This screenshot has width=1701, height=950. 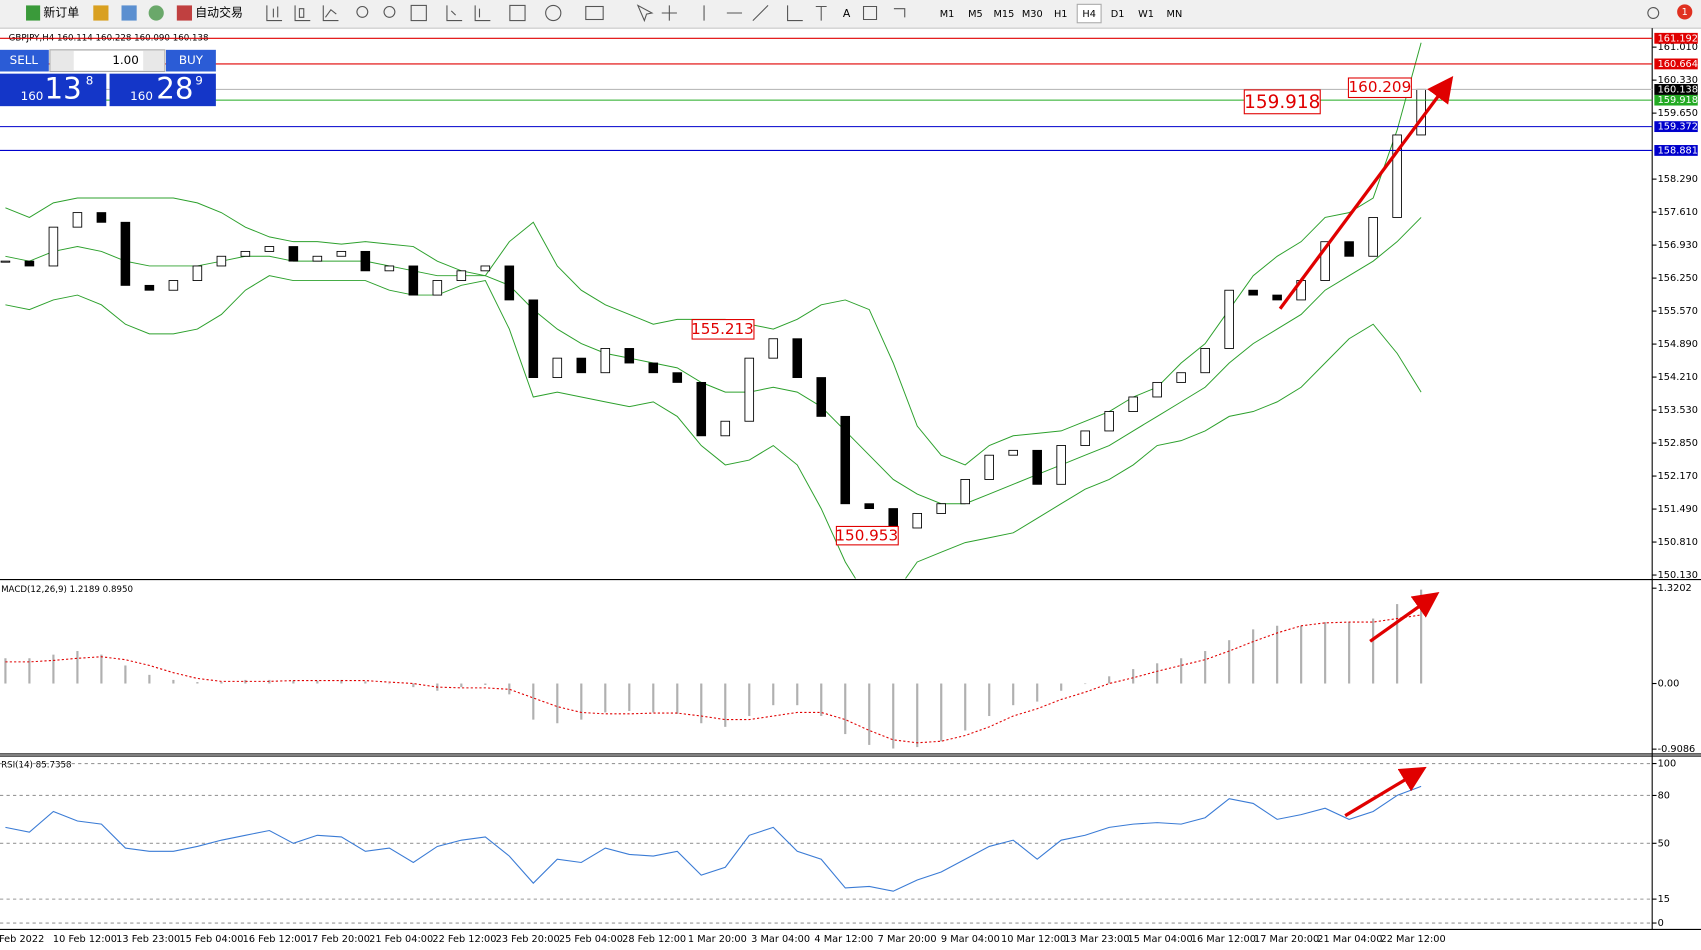 I want to click on x-tick-label: 23 Feb 20:00, so click(x=528, y=939).